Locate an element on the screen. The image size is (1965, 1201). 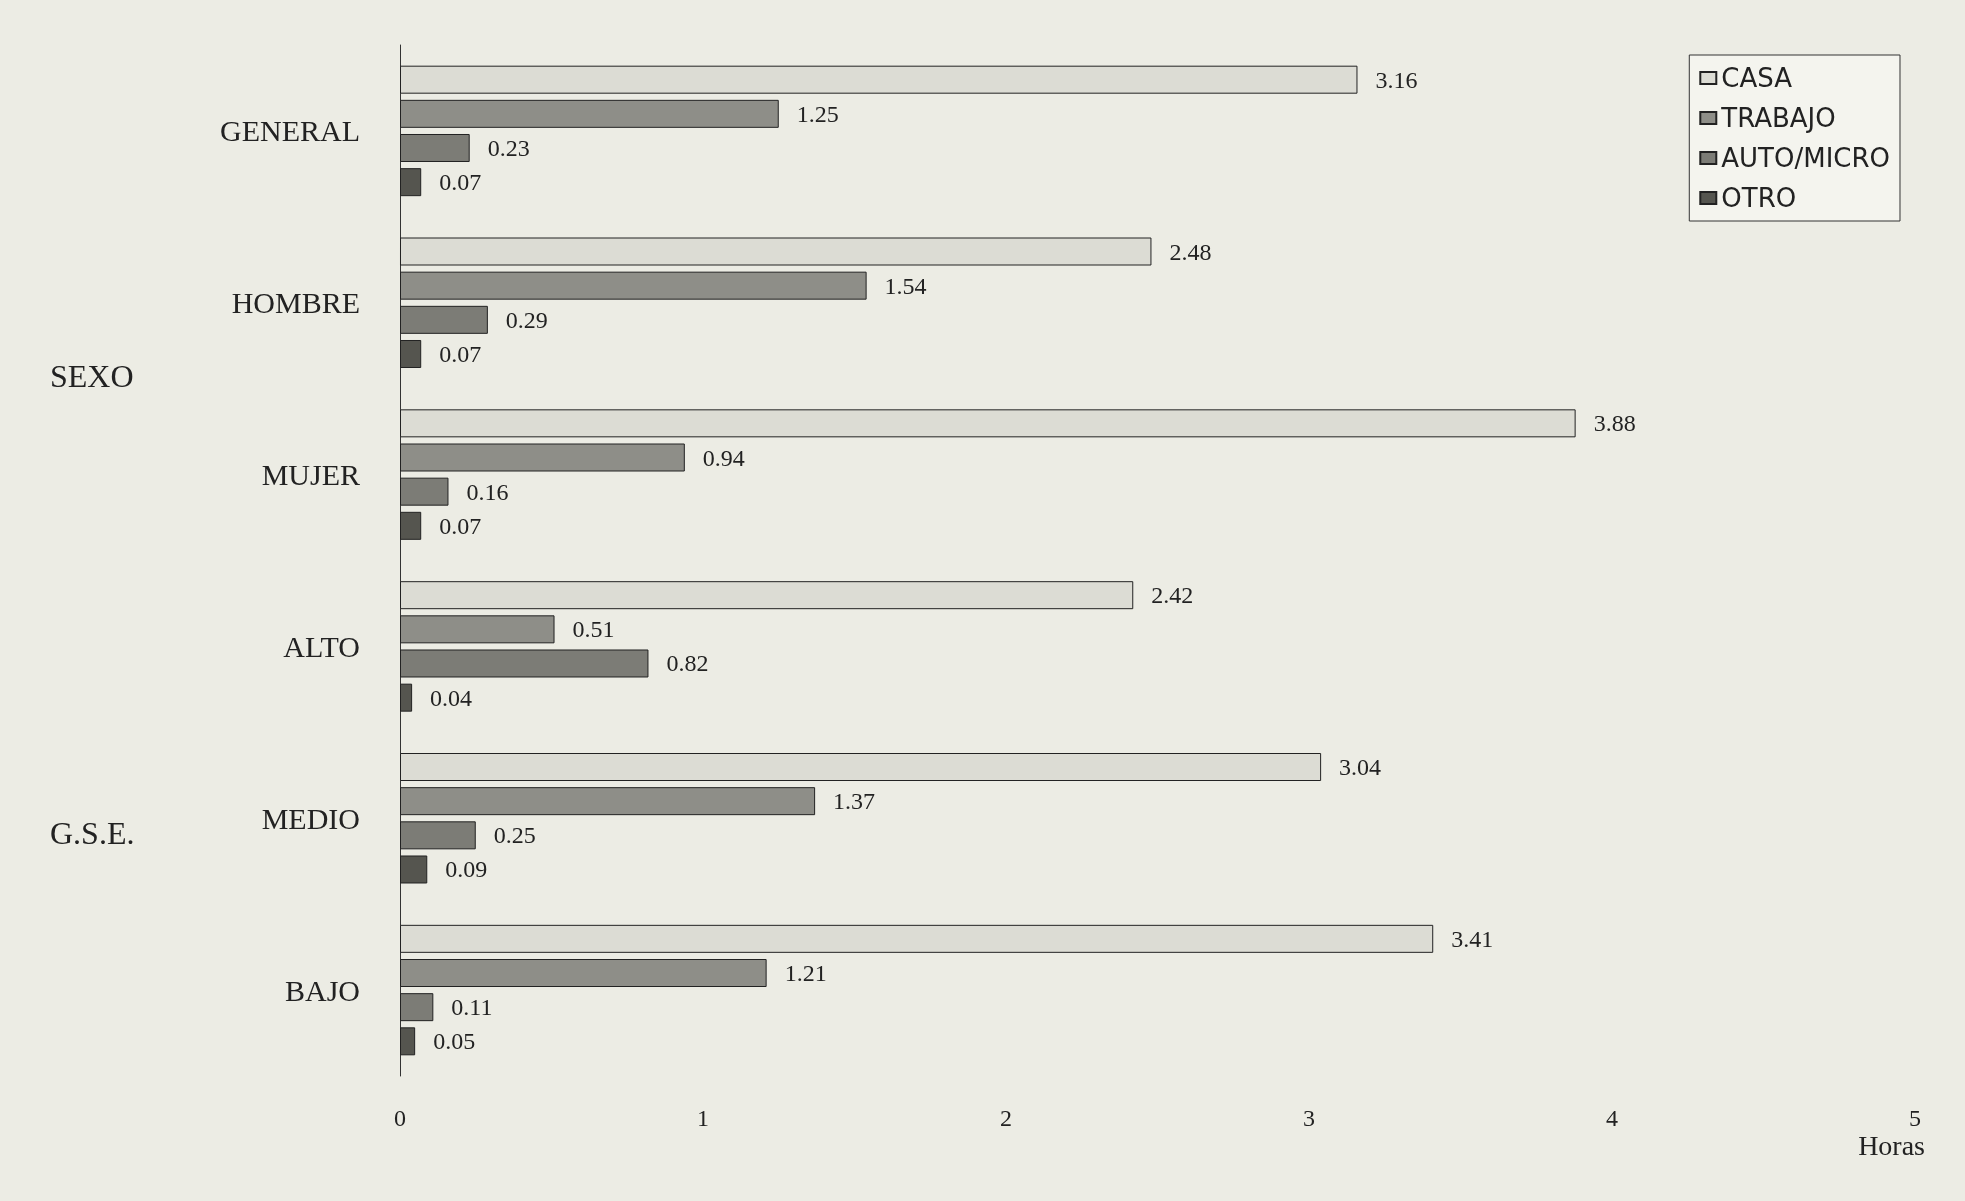
legend-label: CASA is located at coordinates (1757, 78).